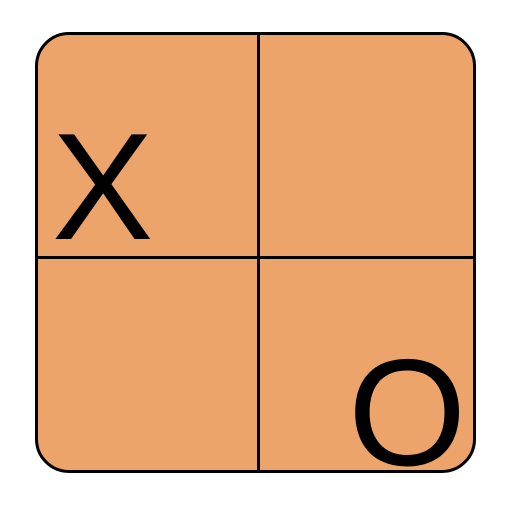  I want to click on x-mark: X, so click(103, 187).